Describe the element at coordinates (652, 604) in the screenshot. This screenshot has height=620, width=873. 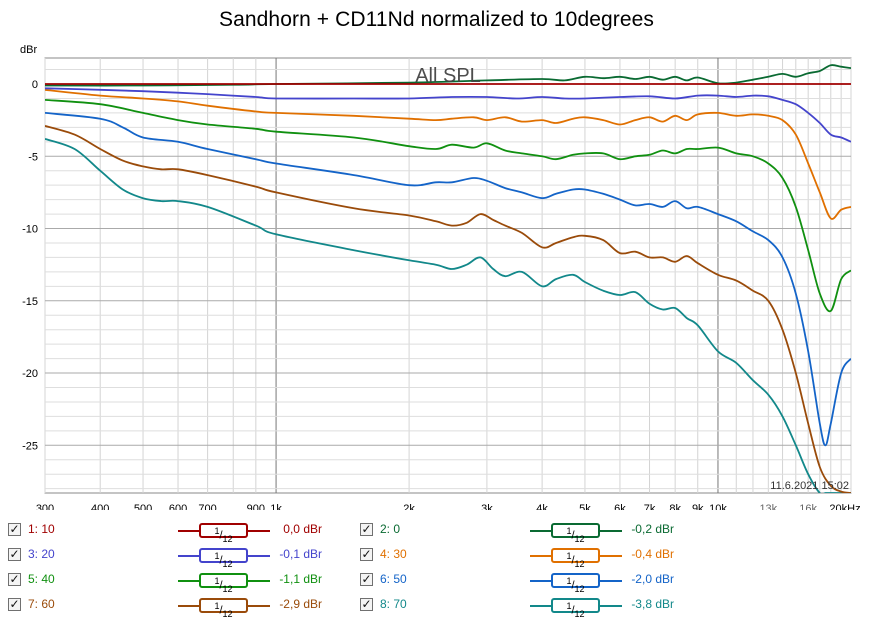
I see `legend-value: -3,8 dBr` at that location.